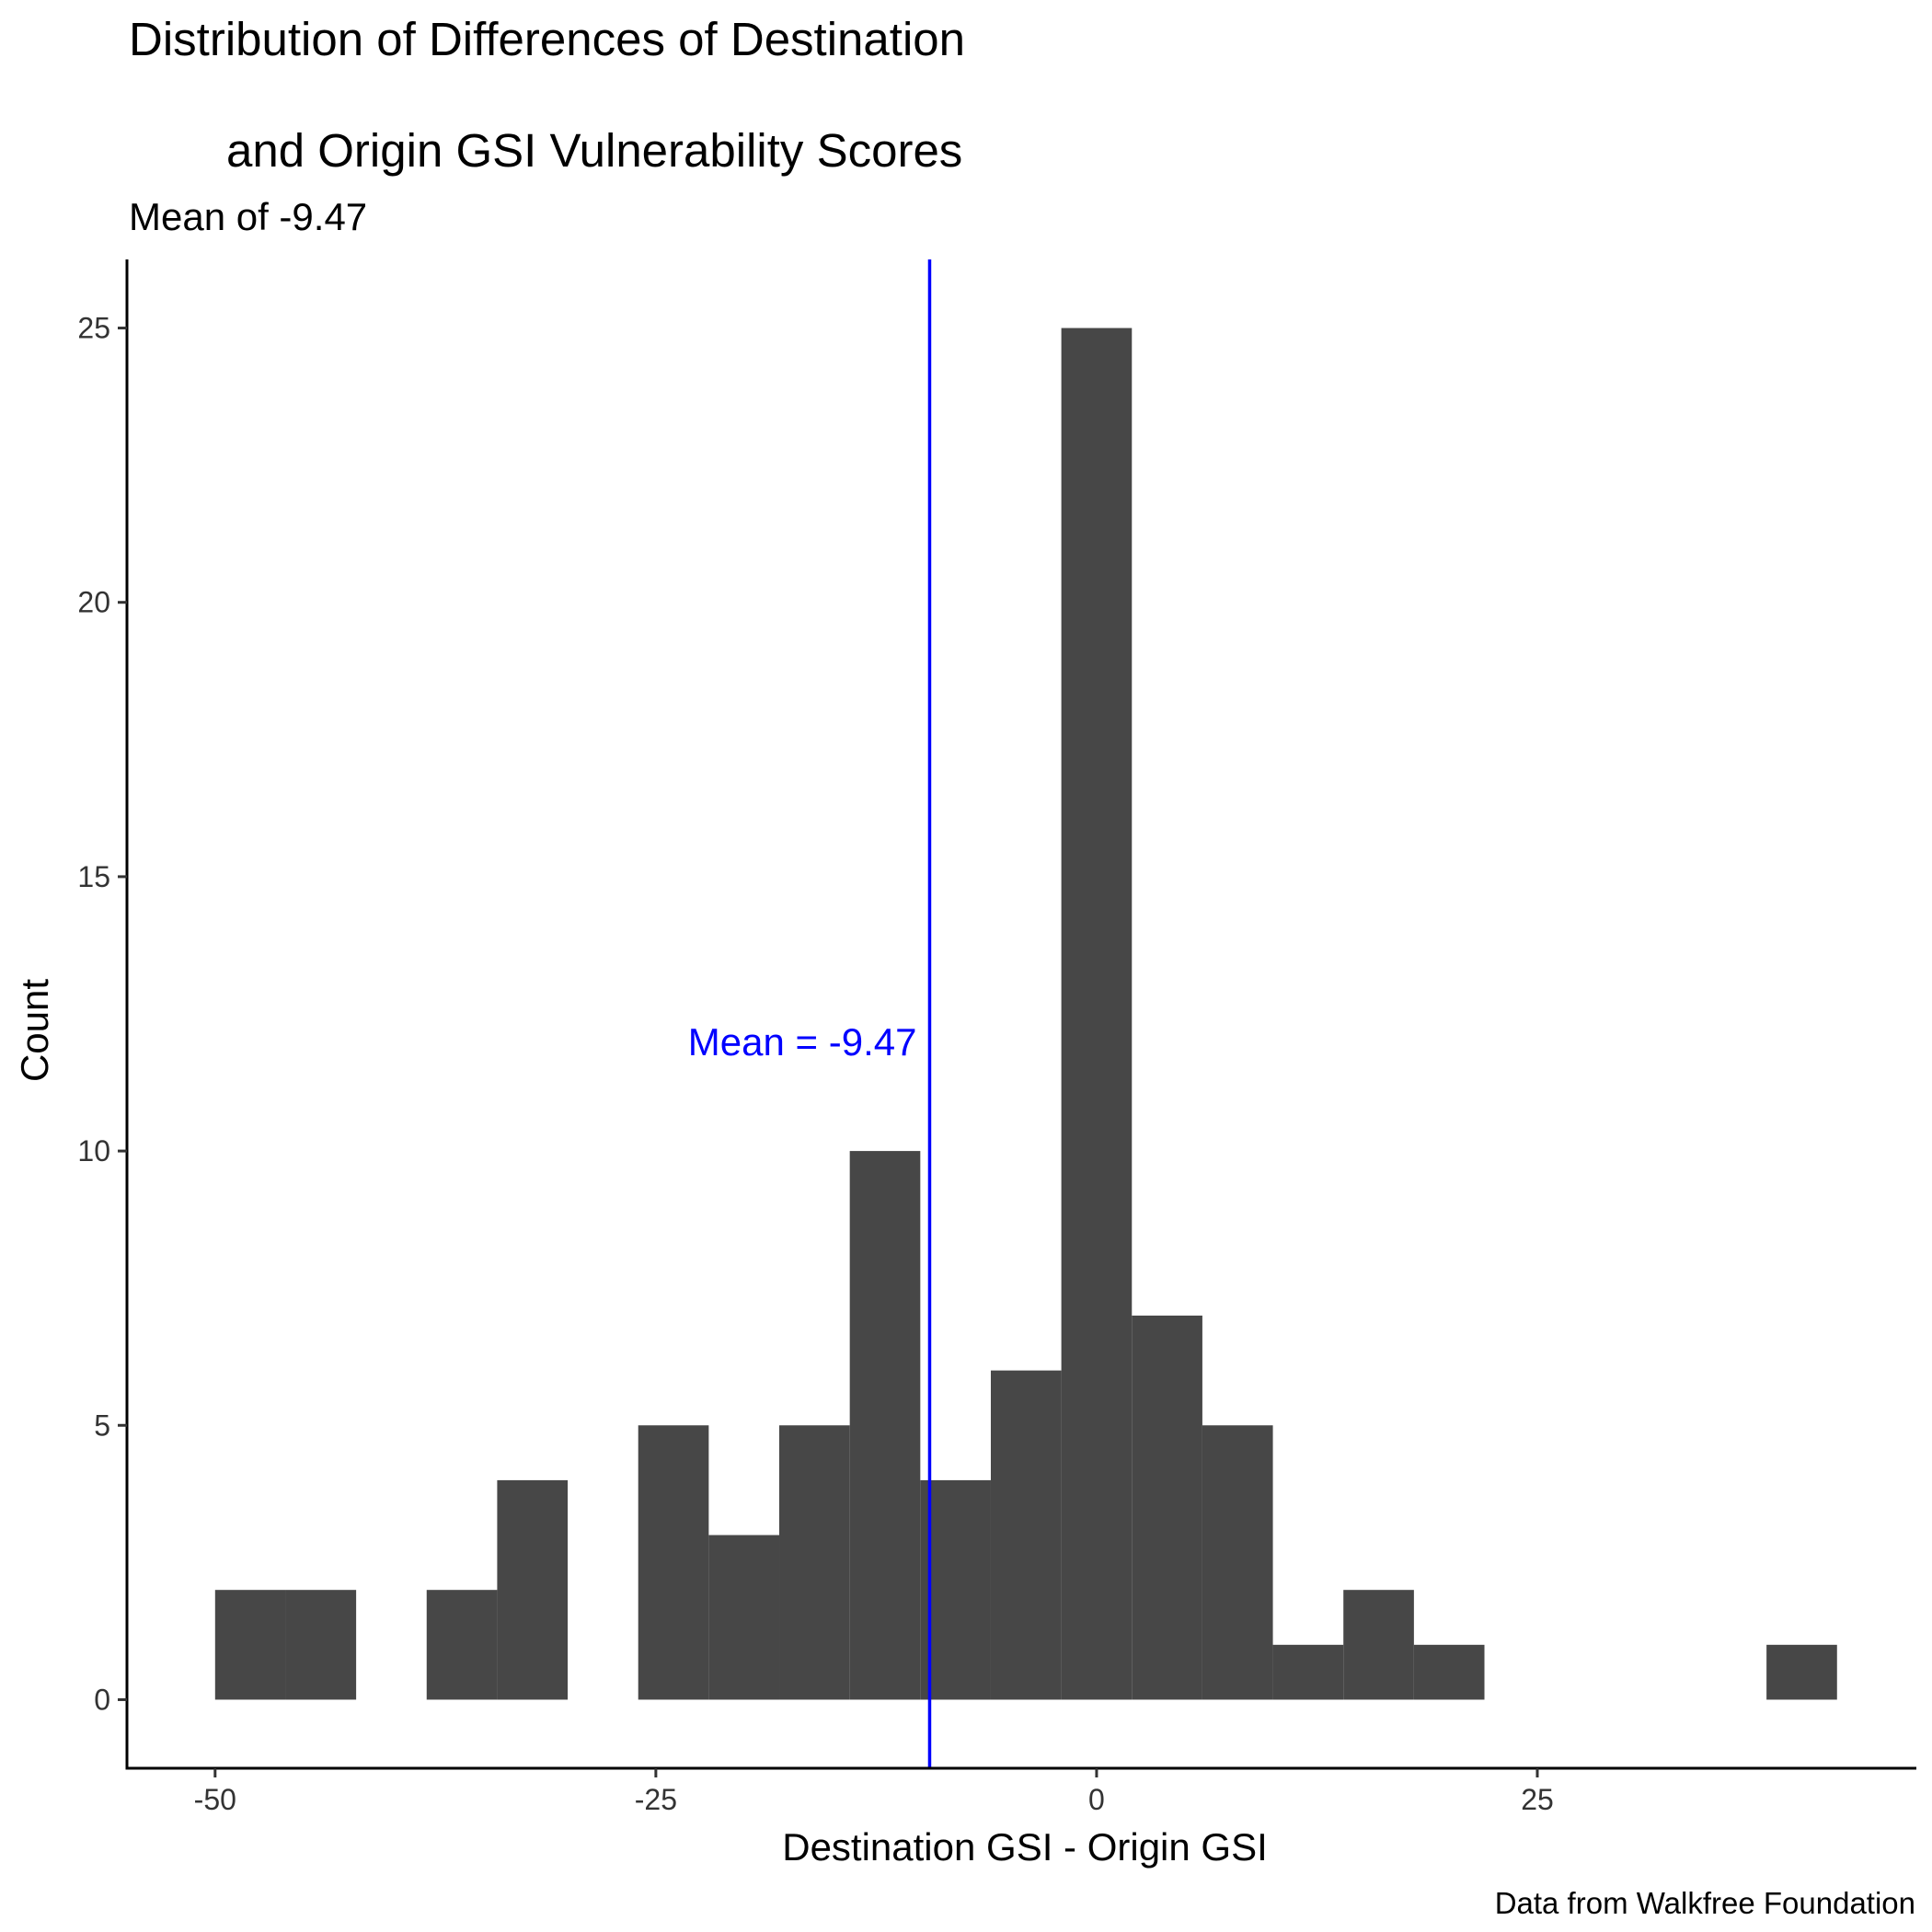 The width and height of the screenshot is (1932, 1932). Describe the element at coordinates (1025, 1847) in the screenshot. I see `x-axis-title: Destination GSI - Origin GSI` at that location.